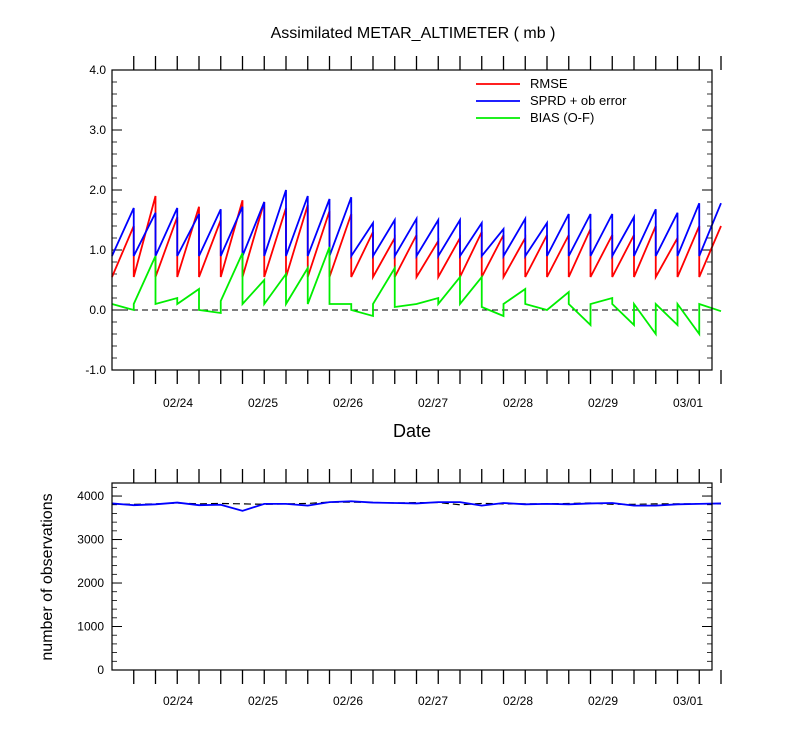 The image size is (800, 750). What do you see at coordinates (90, 540) in the screenshot?
I see `bottom-y-tick-label: 3000` at bounding box center [90, 540].